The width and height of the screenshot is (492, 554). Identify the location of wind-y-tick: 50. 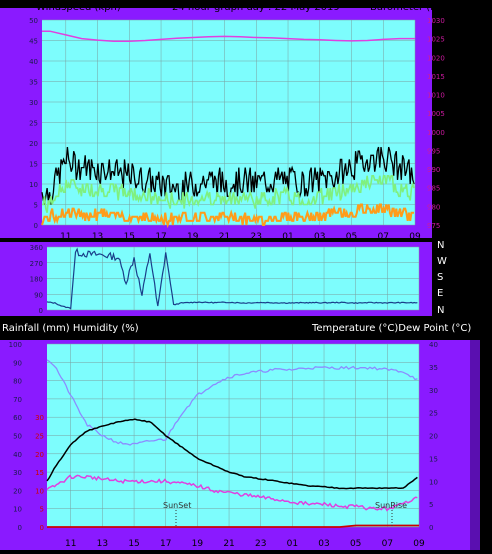
(33, 21).